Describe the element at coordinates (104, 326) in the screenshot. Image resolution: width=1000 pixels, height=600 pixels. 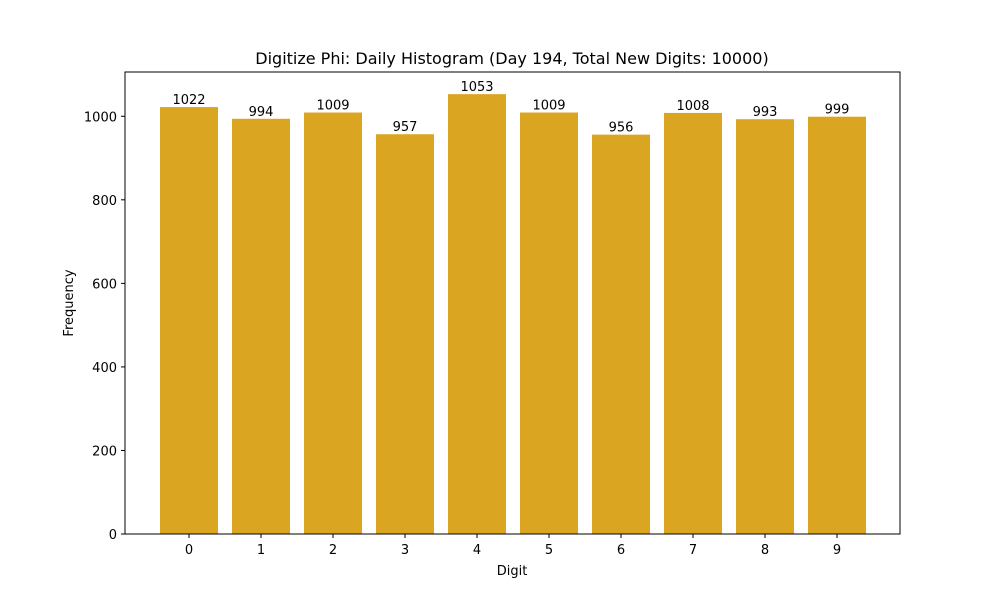
I see `y-axis-ticks: 0 200 400 600 800 1000` at that location.